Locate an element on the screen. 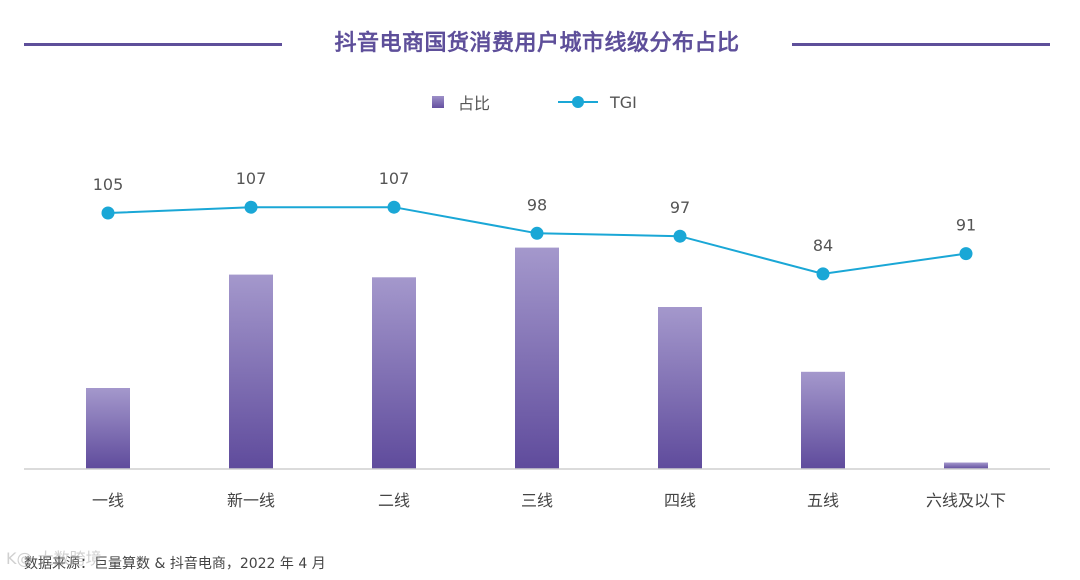 The image size is (1080, 580). tgi-value-label-6: 84 is located at coordinates (823, 245).